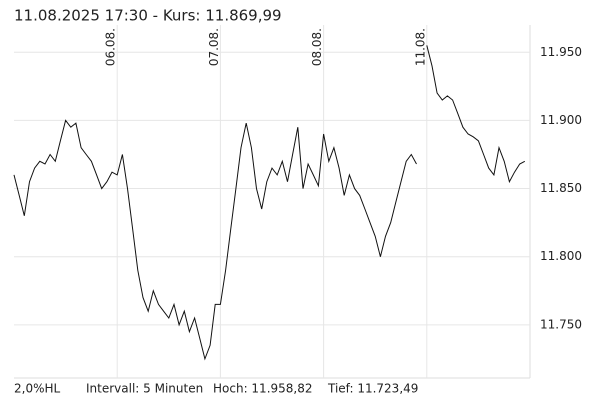 This screenshot has height=401, width=612. What do you see at coordinates (37, 389) in the screenshot?
I see `footer-text: 2,0%HL` at bounding box center [37, 389].